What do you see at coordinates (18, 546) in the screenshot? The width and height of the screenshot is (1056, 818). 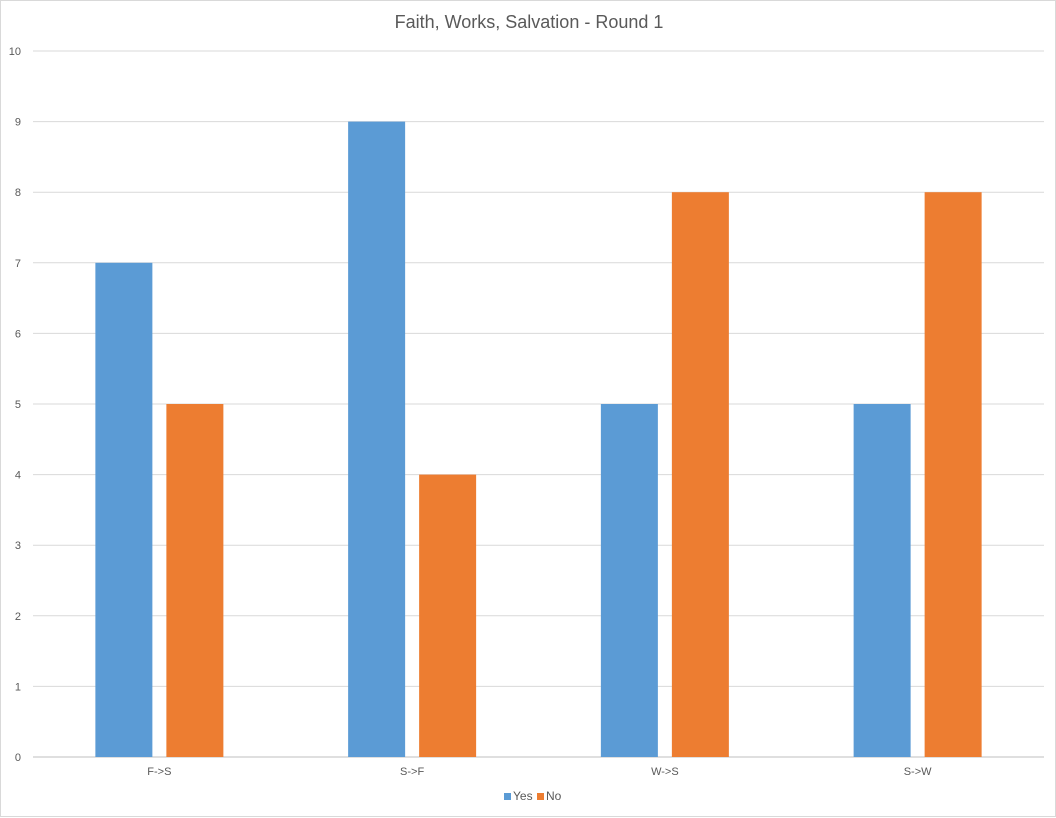 I see `y-tick-label: 3` at bounding box center [18, 546].